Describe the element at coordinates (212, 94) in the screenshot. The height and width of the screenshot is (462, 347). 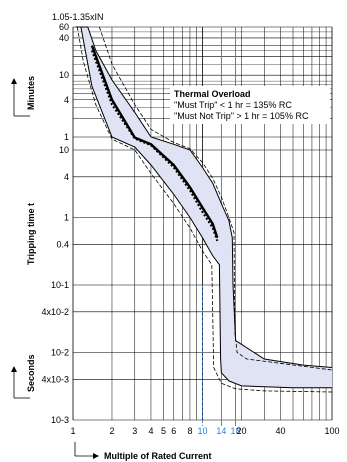
I see `annotation-title: Thermal Overload` at that location.